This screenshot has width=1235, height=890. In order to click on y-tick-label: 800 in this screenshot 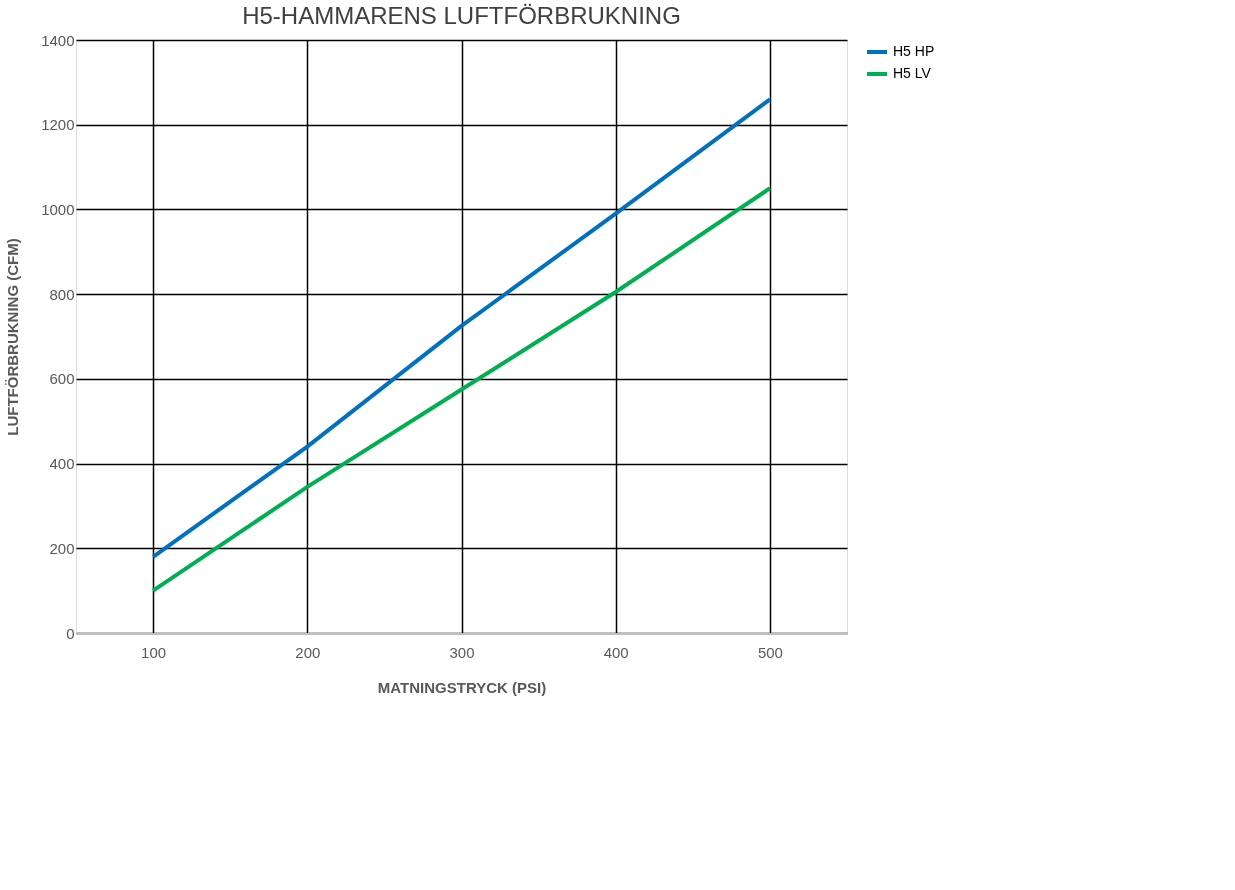, I will do `click(62, 294)`.